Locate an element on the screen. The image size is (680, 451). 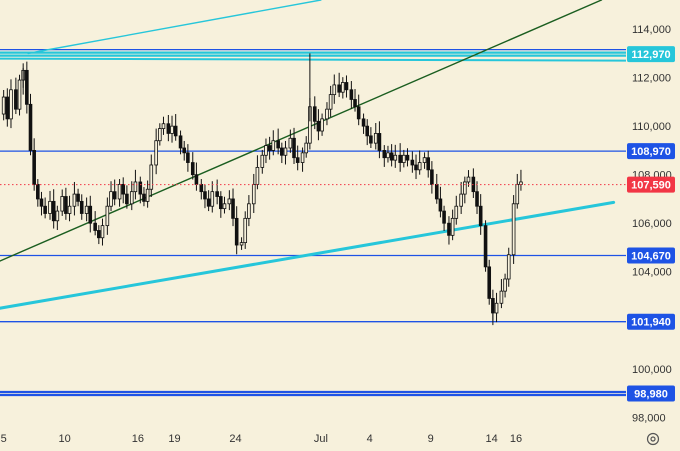
price-tag-label-3: 101,940 is located at coordinates (651, 323).